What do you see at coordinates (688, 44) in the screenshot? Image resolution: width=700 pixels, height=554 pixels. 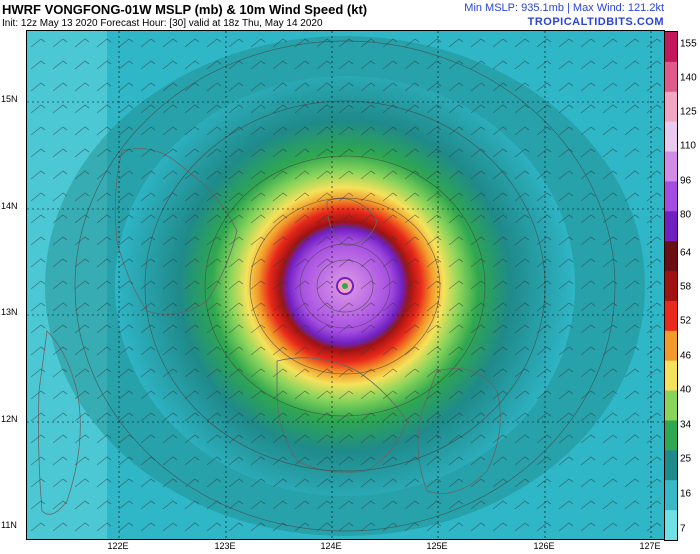 I see `colorbar-label: 155` at bounding box center [688, 44].